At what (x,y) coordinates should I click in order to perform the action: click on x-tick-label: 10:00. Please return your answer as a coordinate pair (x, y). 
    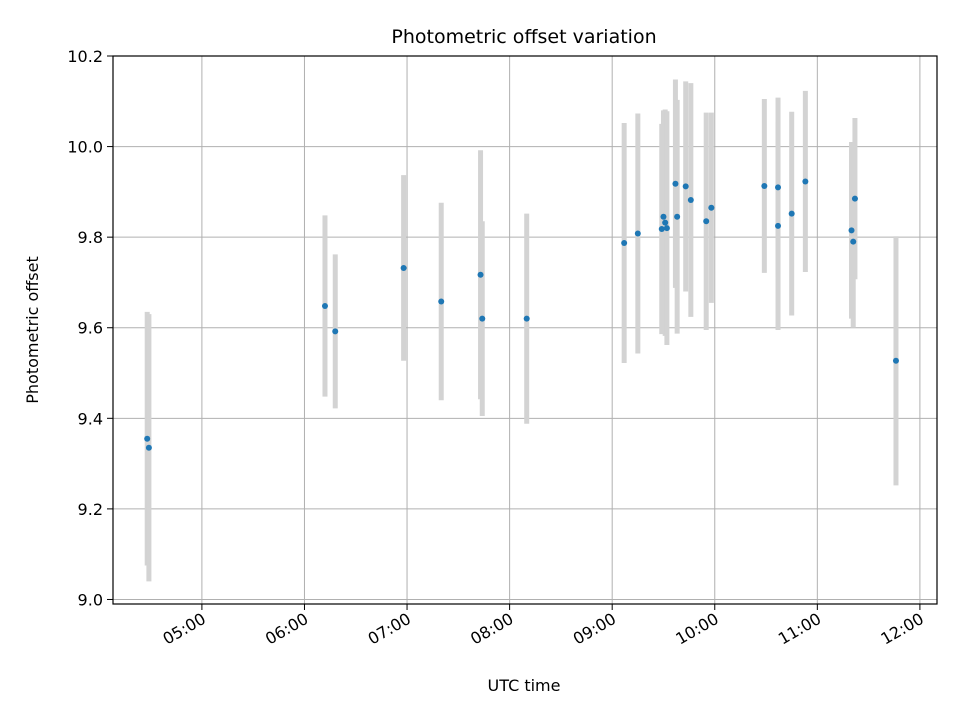
    Looking at the image, I should click on (696, 629).